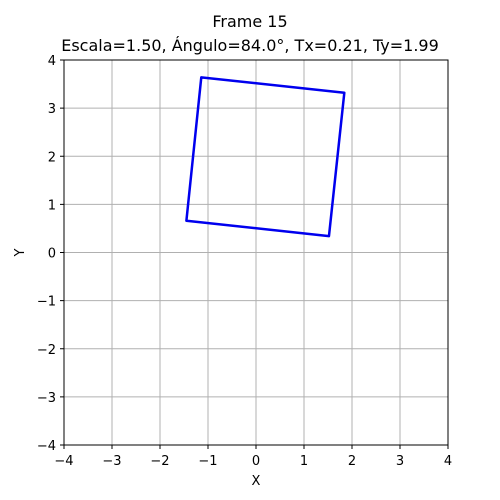 This screenshot has width=500, height=500. I want to click on y-axis-label: Y, so click(20, 252).